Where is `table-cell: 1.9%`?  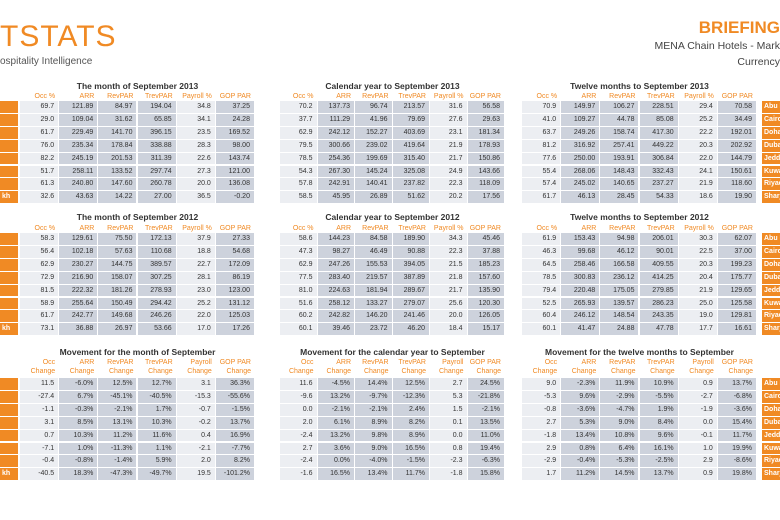
table-cell: 1.9% is located at coordinates (659, 410).